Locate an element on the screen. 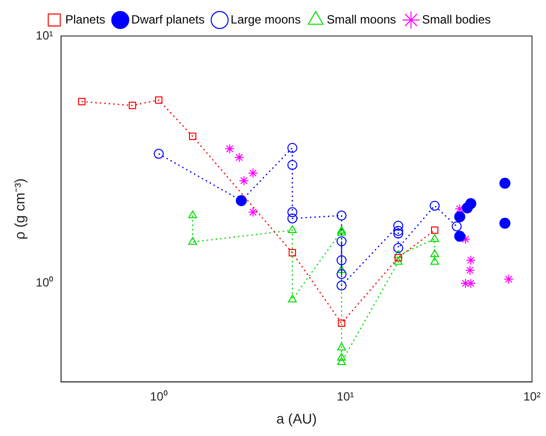 Image resolution: width=546 pixels, height=436 pixels. x-tick-label: 10² is located at coordinates (532, 396).